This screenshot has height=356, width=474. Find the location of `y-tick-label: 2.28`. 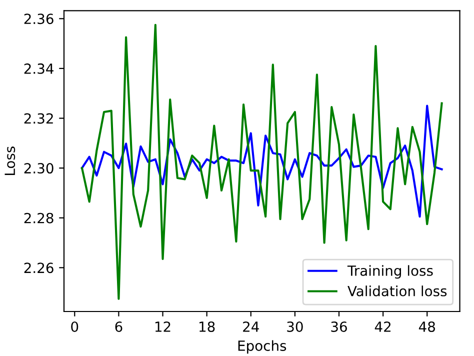

y-tick-label: 2.28 is located at coordinates (39, 218).